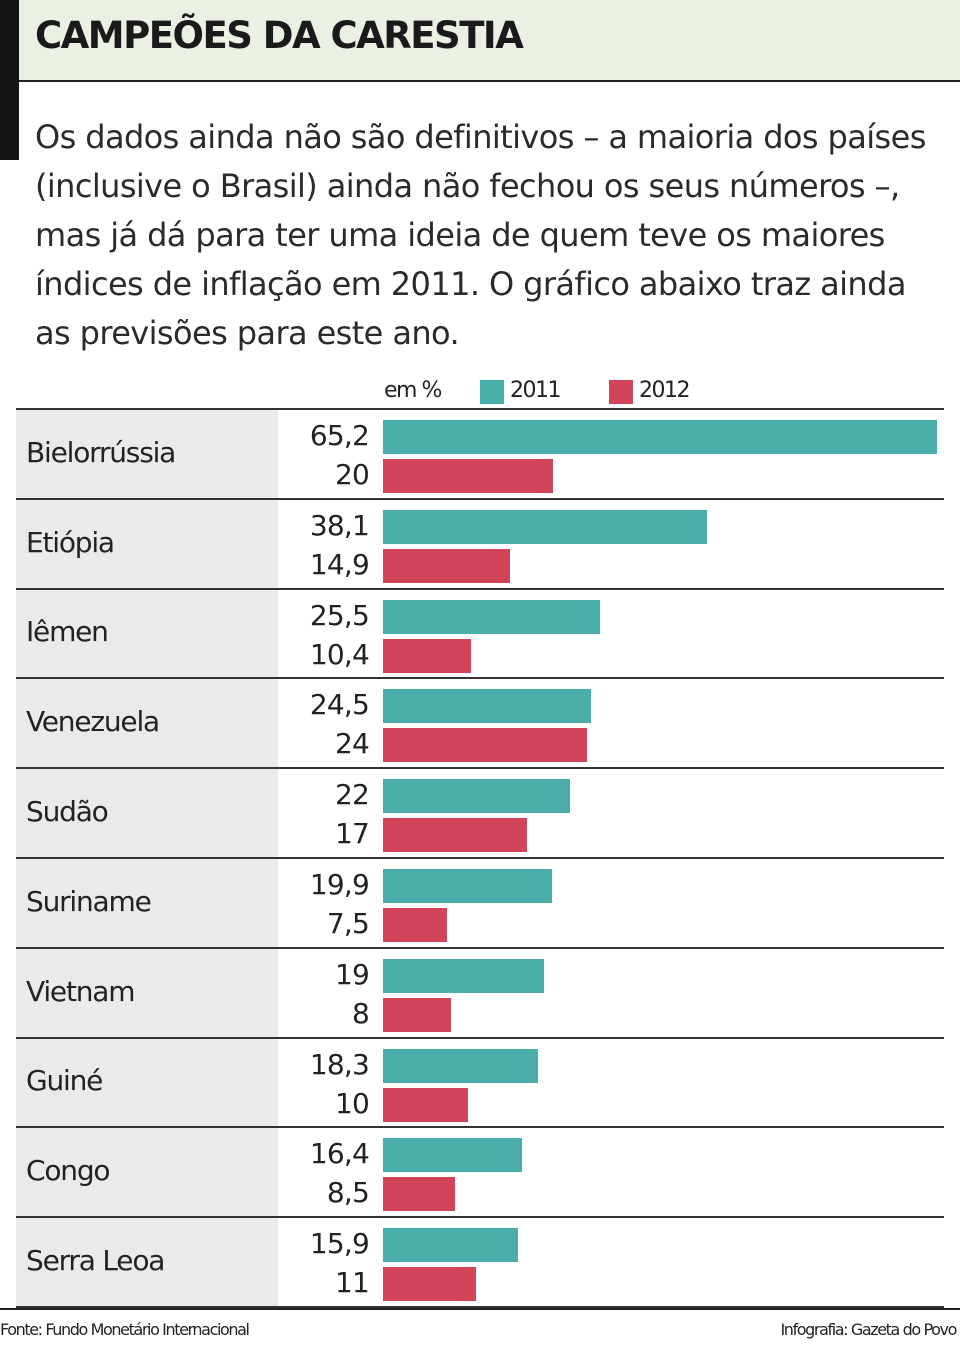  I want to click on legend-swatch-2011, so click(492, 392).